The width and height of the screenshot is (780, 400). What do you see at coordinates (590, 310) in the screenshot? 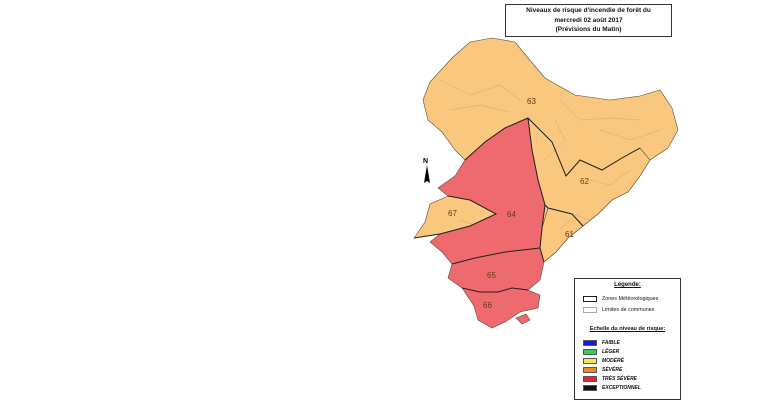
I see `commune-border-swatch` at bounding box center [590, 310].